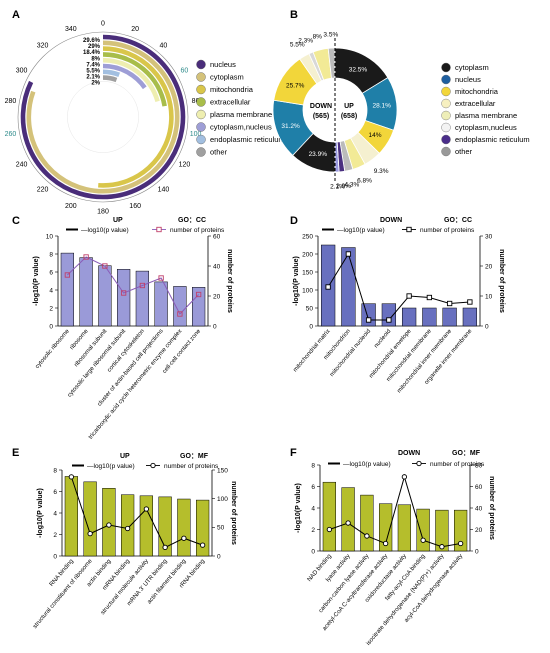 The width and height of the screenshot is (550, 653). I want to click on radial-tick-label: 160, so click(135, 206).